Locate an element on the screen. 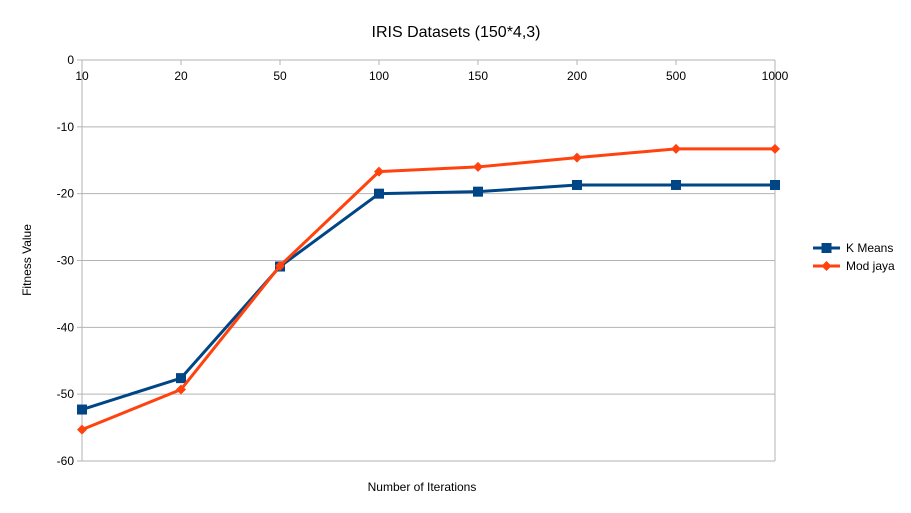 This screenshot has width=911, height=513. x-tick-label: 100 is located at coordinates (379, 76).